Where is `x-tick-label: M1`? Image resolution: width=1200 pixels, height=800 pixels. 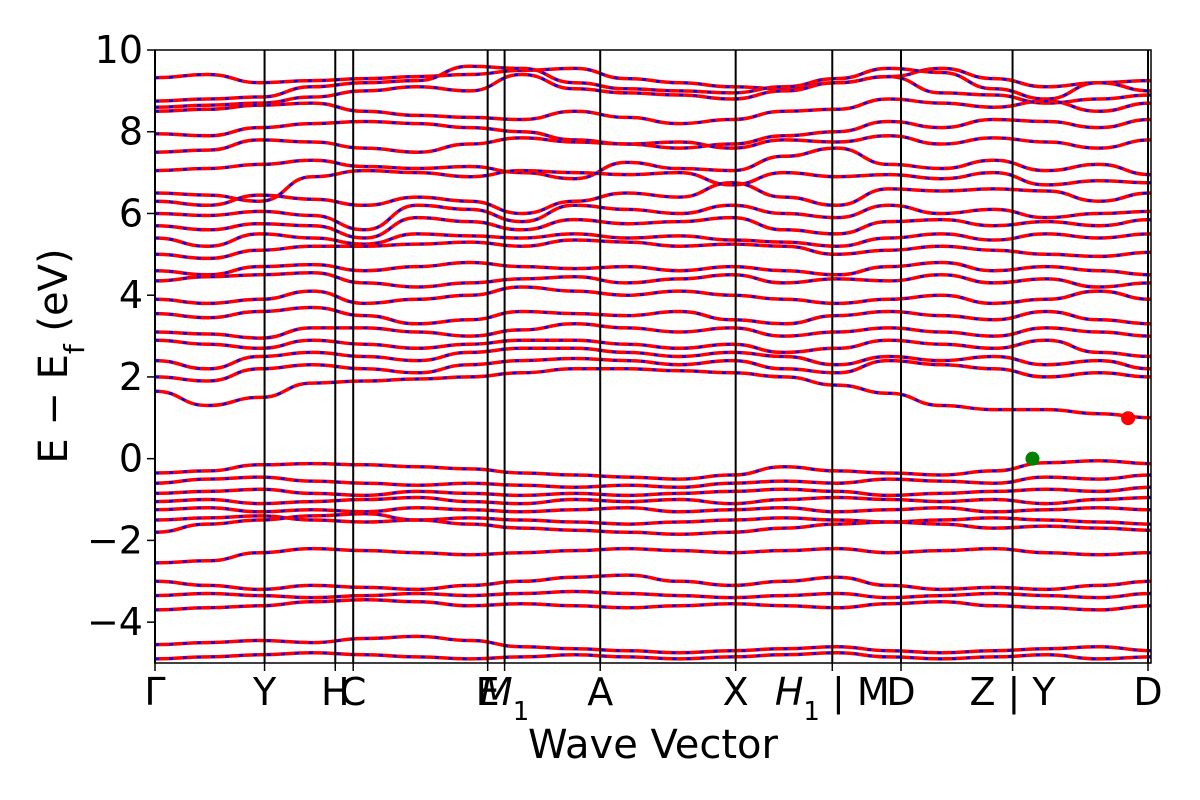 x-tick-label: M1 is located at coordinates (504, 698).